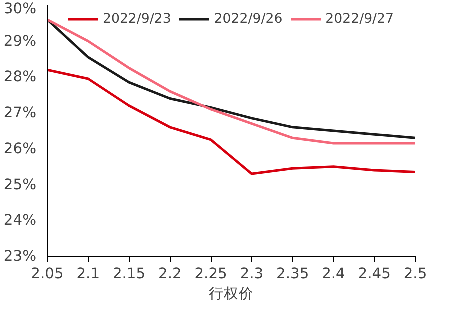  I want to click on x-axis-title: 行权价, so click(231, 294).